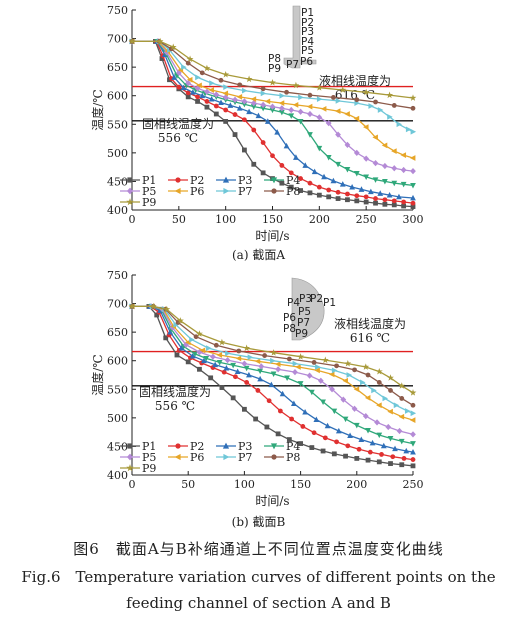 The height and width of the screenshot is (625, 517). I want to click on y-tick-label: 750, so click(117, 10).